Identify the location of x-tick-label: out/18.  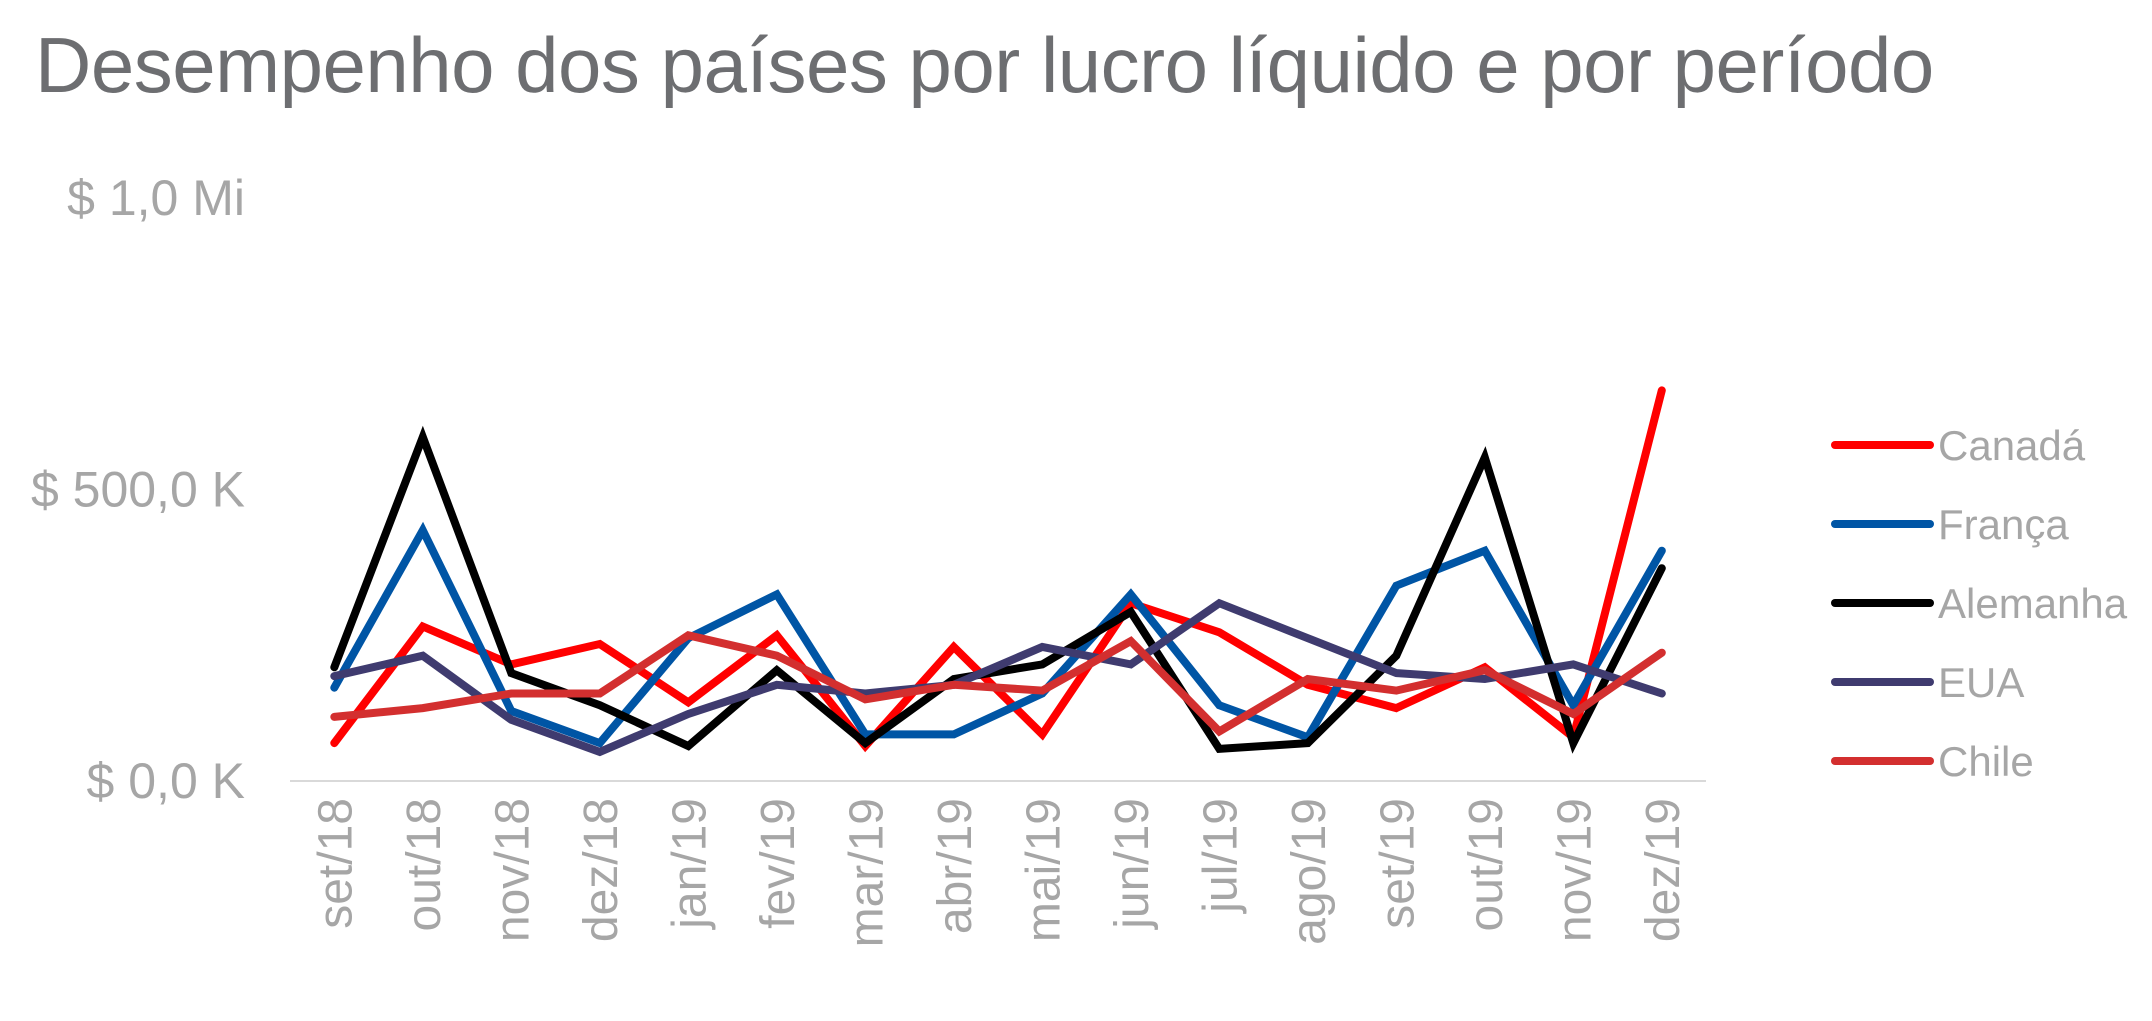
(424, 864).